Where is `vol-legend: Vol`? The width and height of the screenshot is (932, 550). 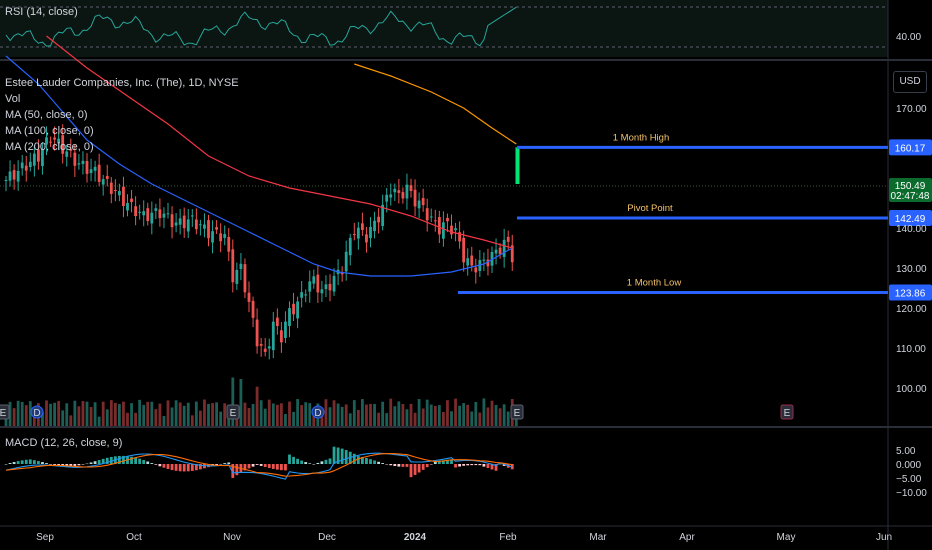
vol-legend: Vol is located at coordinates (13, 99).